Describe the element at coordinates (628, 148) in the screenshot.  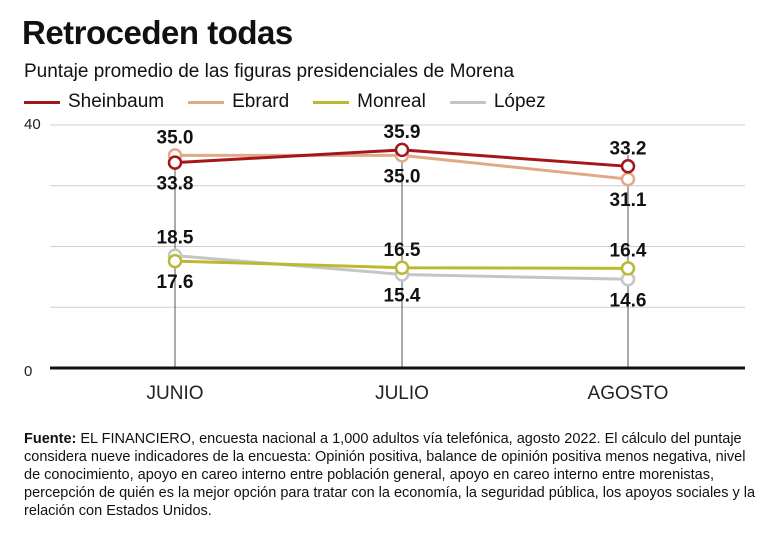
I see `data-label-sheinbaum: 33.2` at that location.